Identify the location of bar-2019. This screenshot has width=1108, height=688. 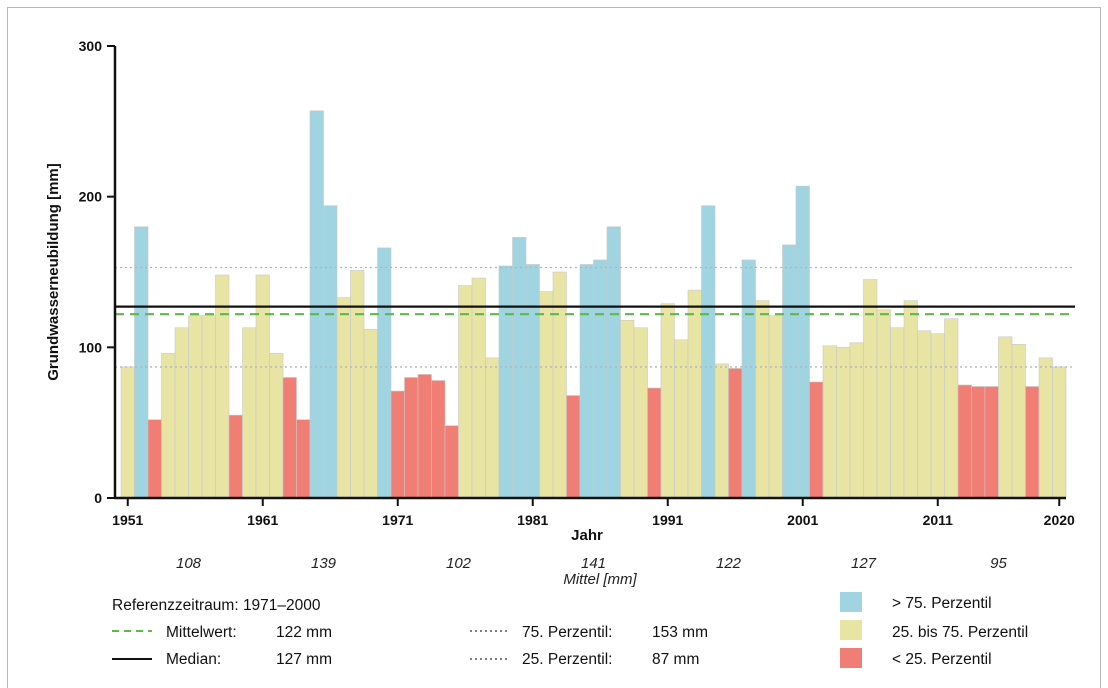
(1045, 428).